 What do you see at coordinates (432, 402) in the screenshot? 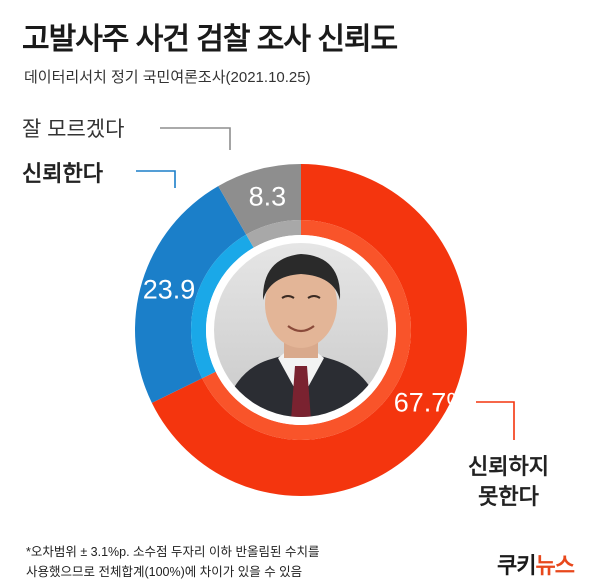
I see `value-label-distrust: 67.7%` at bounding box center [432, 402].